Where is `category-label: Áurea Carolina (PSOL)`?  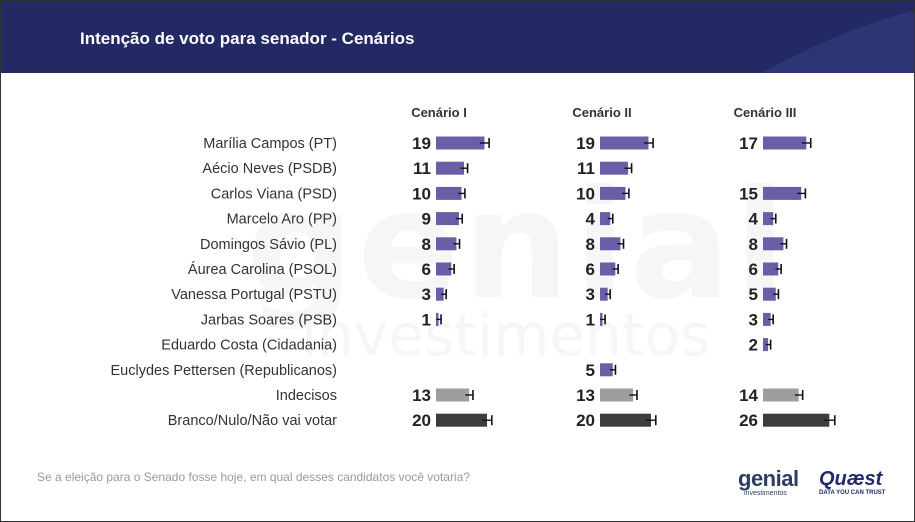
category-label: Áurea Carolina (PSOL) is located at coordinates (262, 269).